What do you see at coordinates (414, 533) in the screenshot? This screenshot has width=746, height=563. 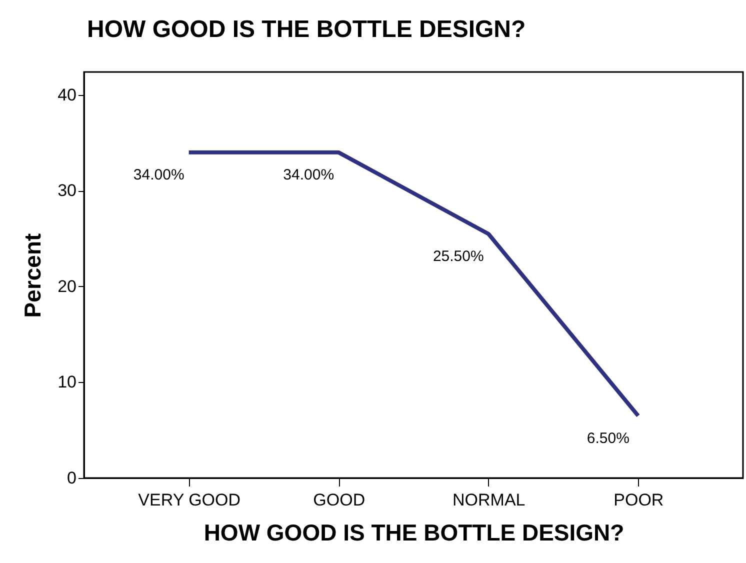 I see `x-axis-title: HOW GOOD IS THE BOTTLE DESIGN?` at bounding box center [414, 533].